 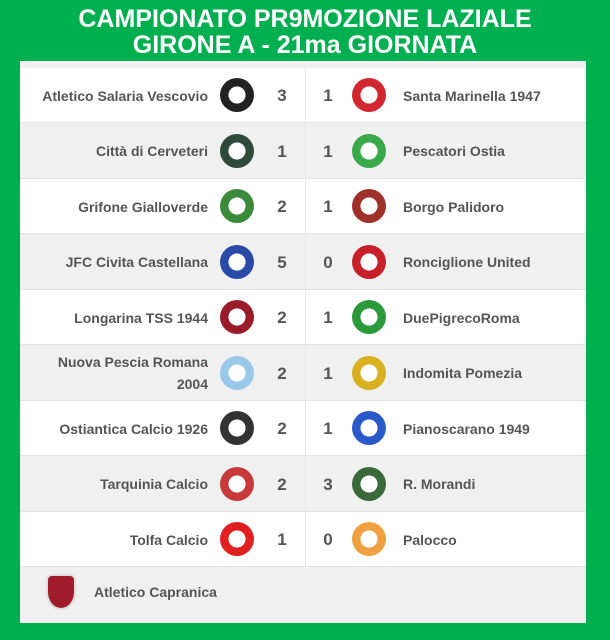 What do you see at coordinates (143, 206) in the screenshot?
I see `home-team-name: Grifone Gialloverde` at bounding box center [143, 206].